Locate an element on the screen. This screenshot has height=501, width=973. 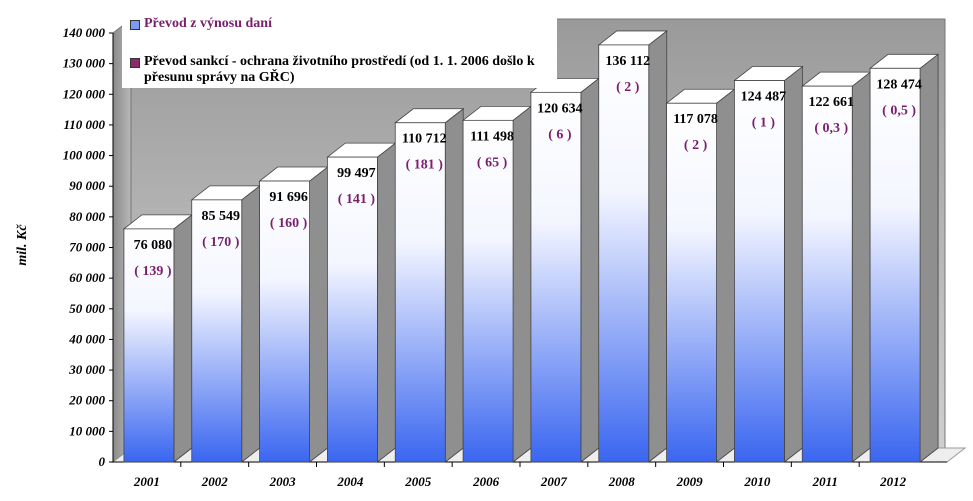
bar-2007: 120 634 ( 6 ) is located at coordinates (565, 270).